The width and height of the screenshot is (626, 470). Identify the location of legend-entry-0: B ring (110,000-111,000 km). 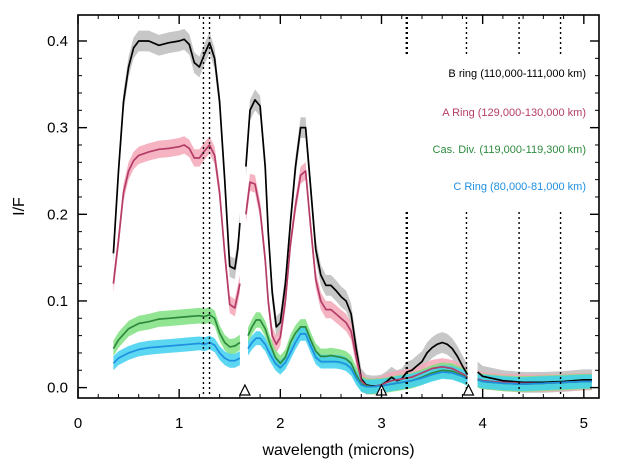
(517, 74).